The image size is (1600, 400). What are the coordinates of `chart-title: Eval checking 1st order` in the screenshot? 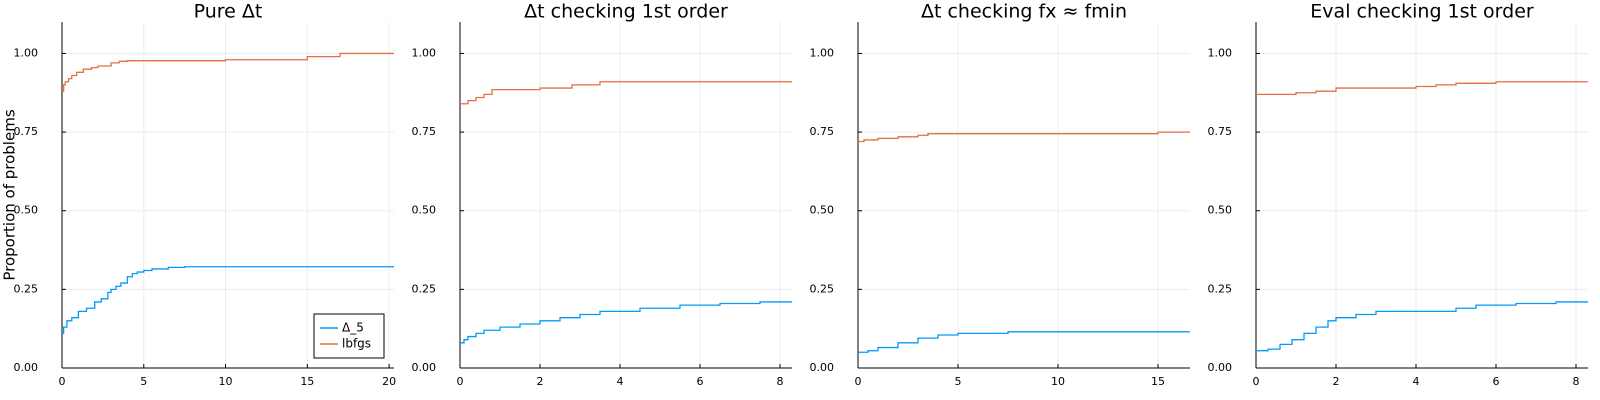 It's located at (1422, 12).